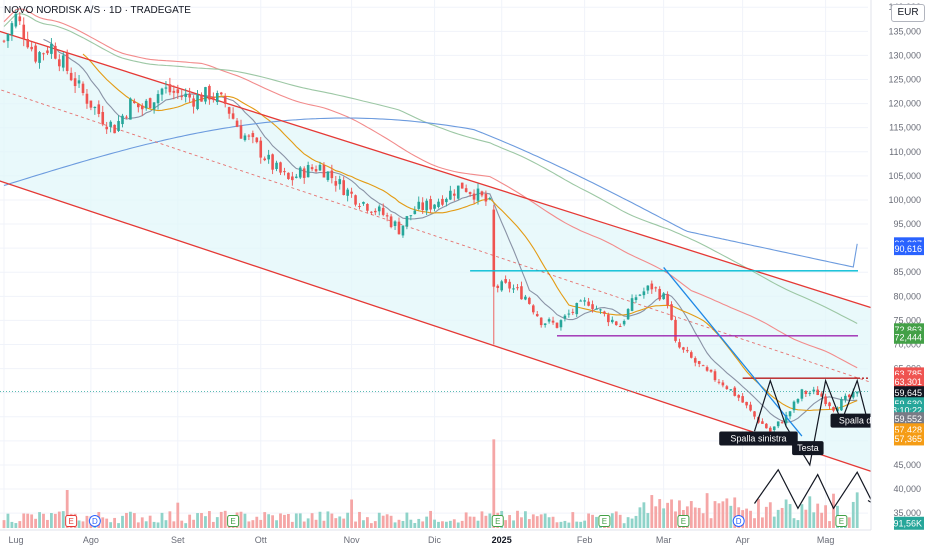  Describe the element at coordinates (585, 540) in the screenshot. I see `x-axis-tick: Feb` at that location.